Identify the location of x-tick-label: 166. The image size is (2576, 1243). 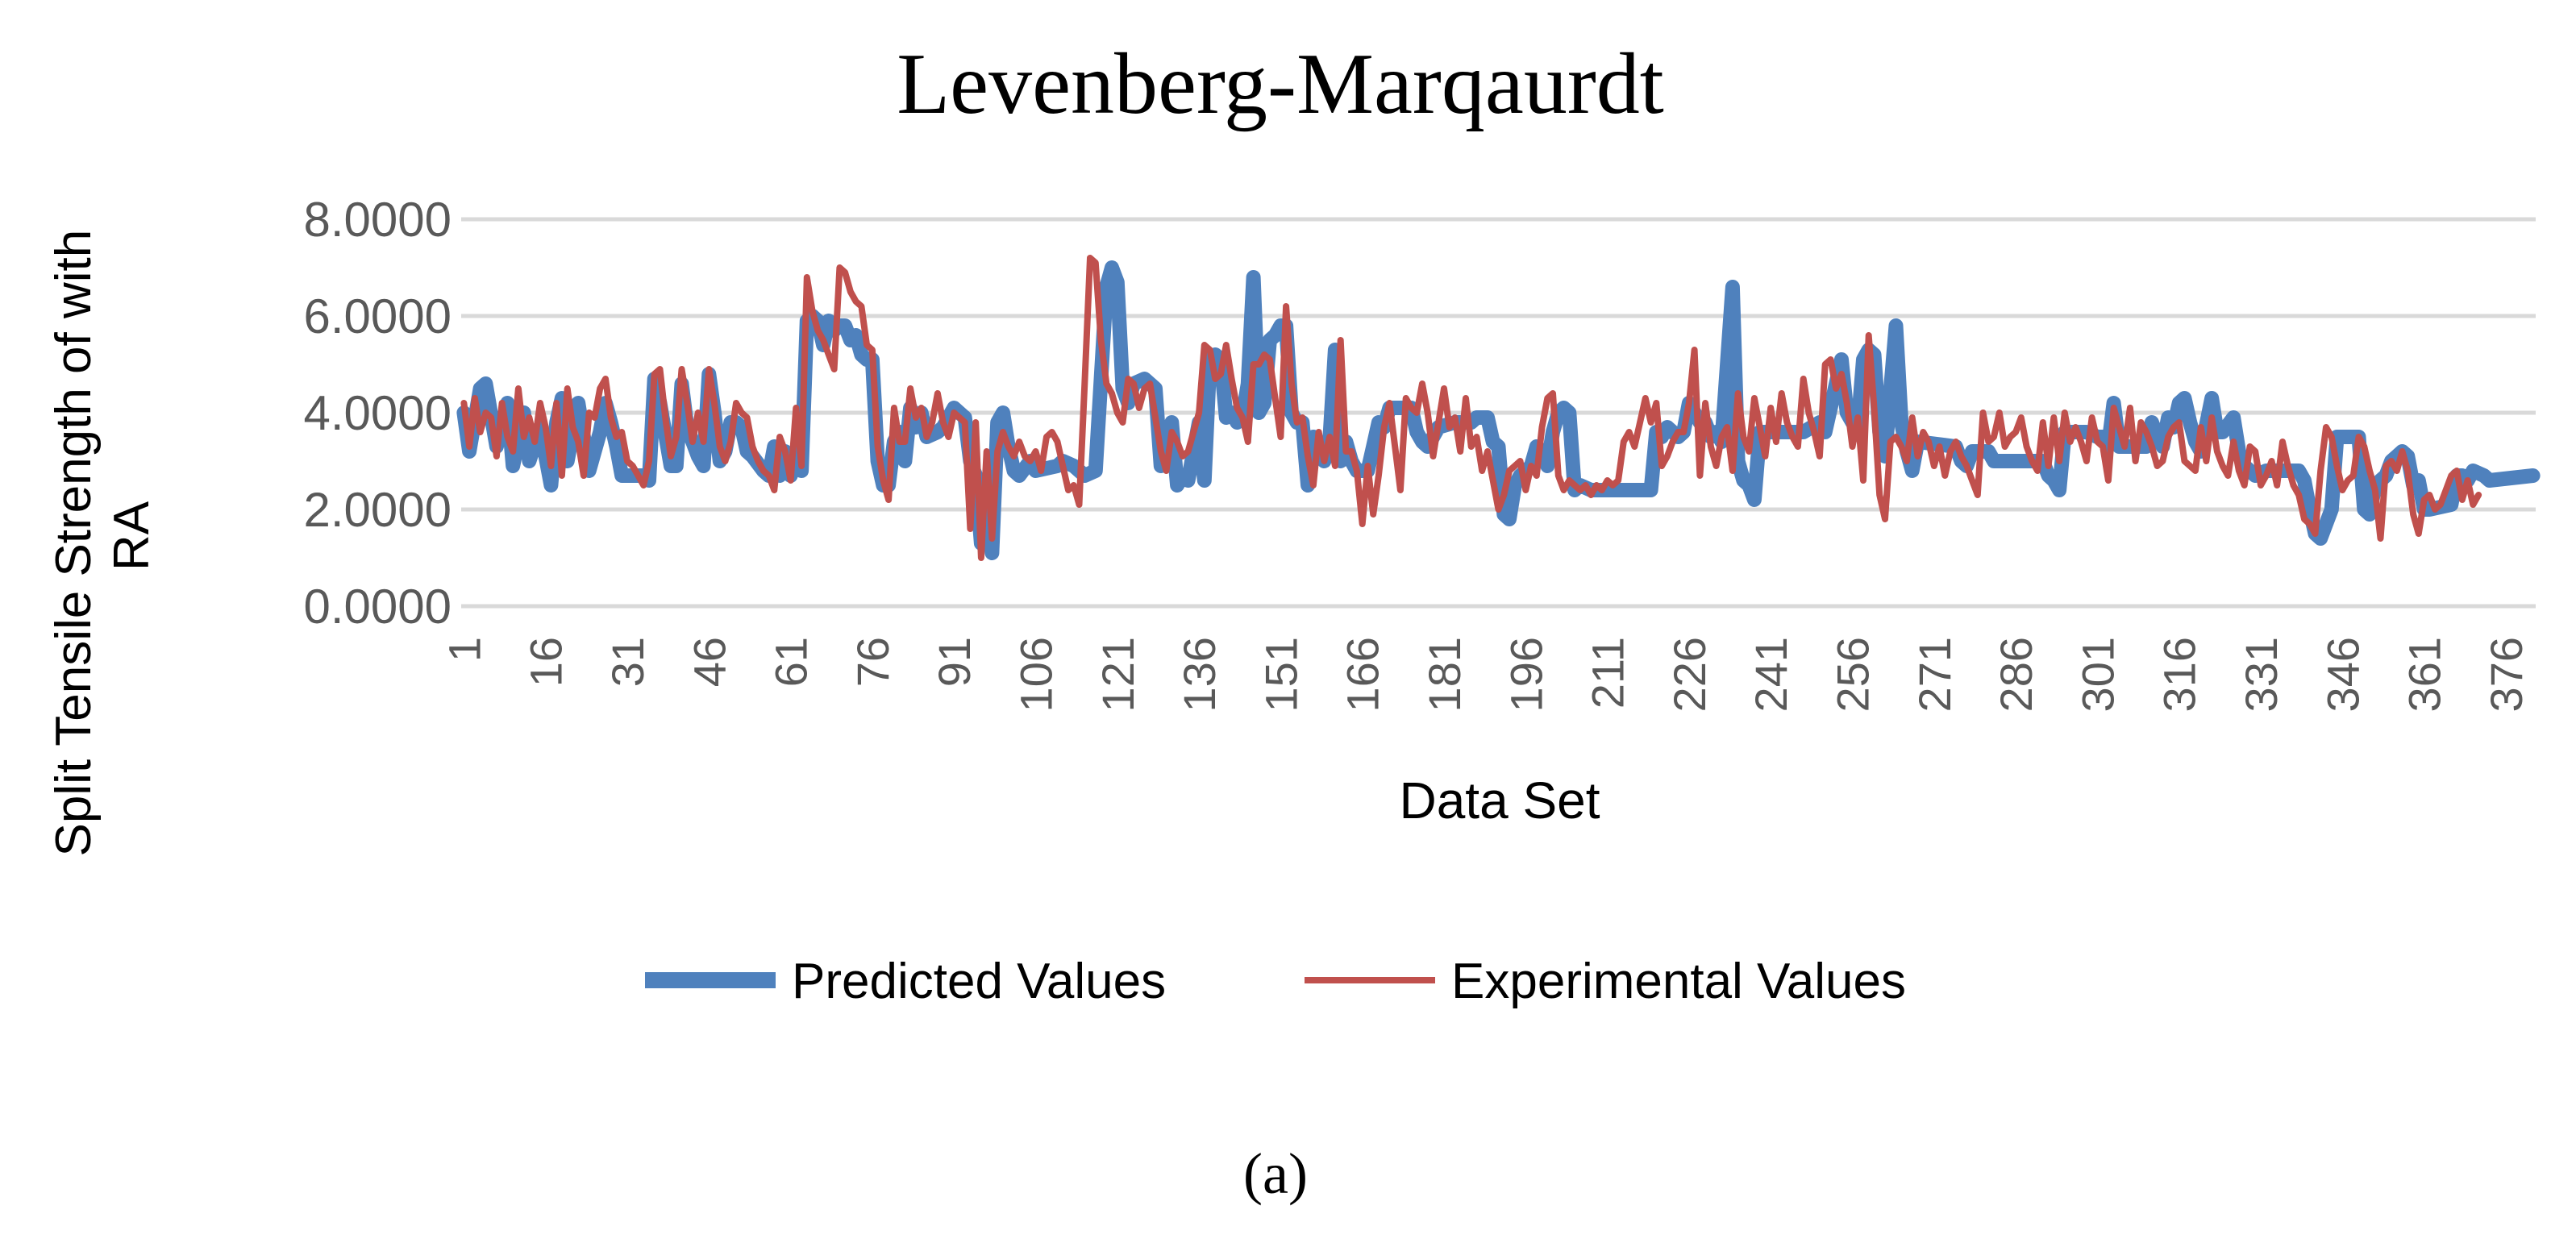
(1363, 674).